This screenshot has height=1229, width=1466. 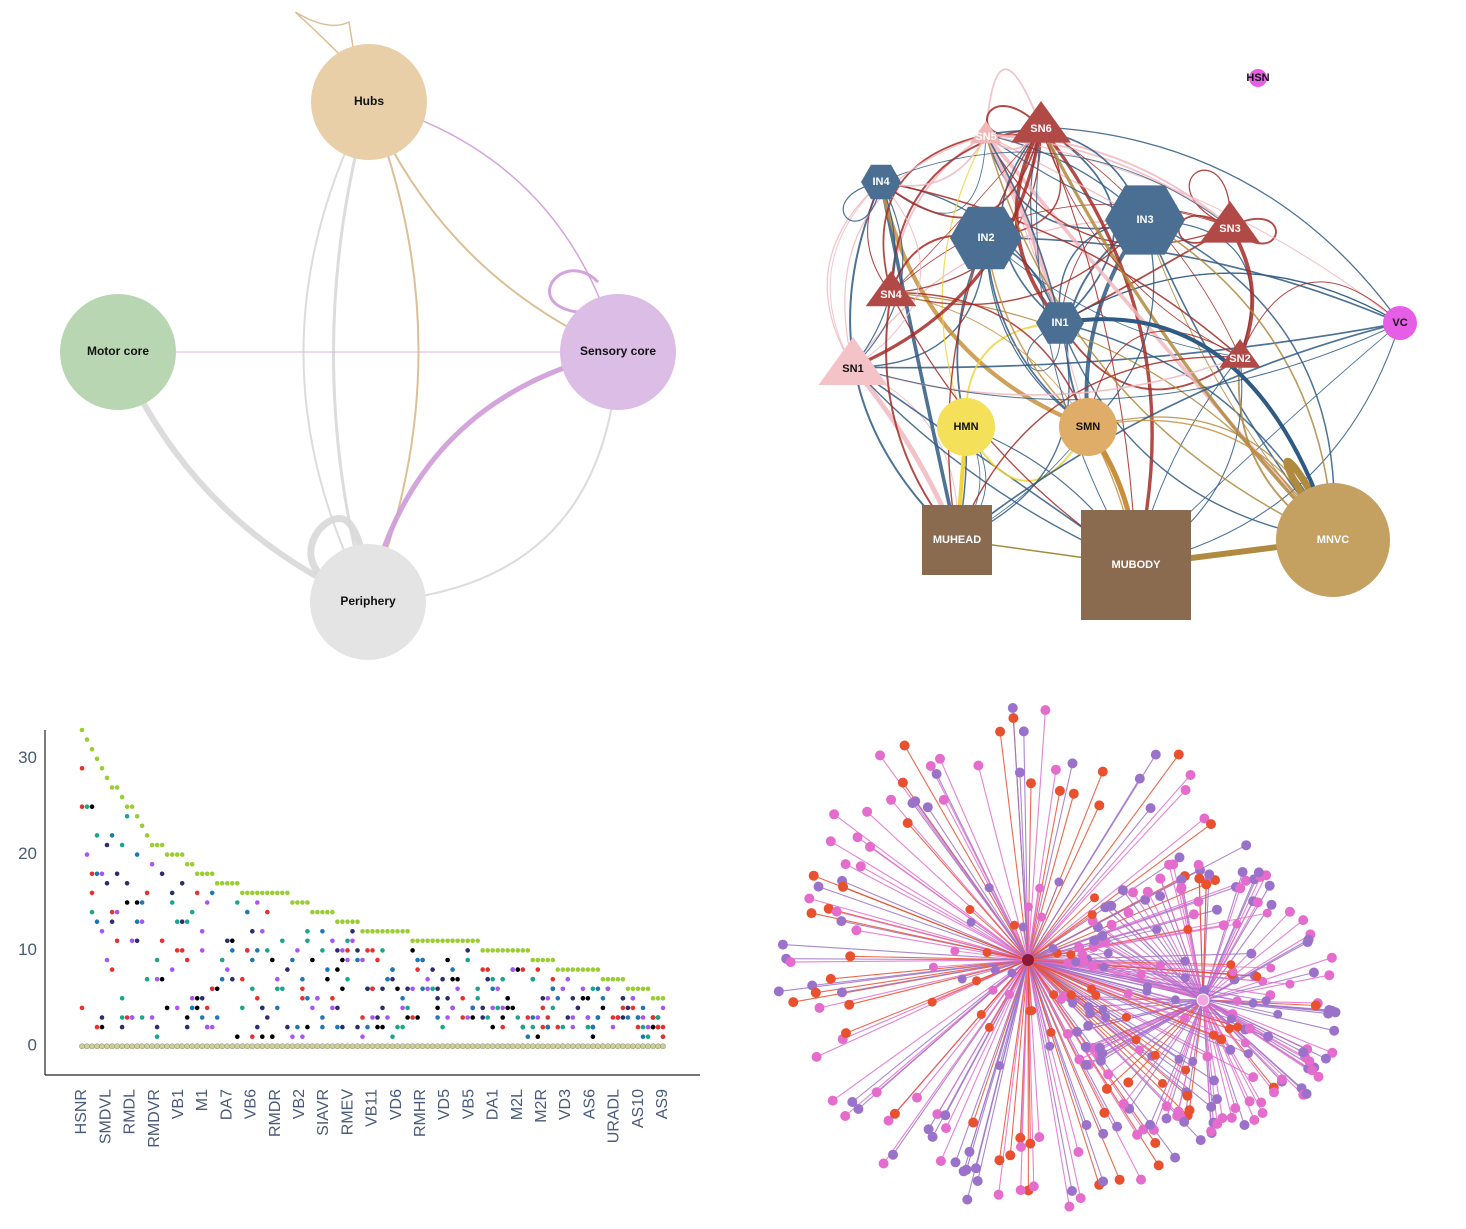 I want to click on node-label-SN3: SN3, so click(x=1229, y=229).